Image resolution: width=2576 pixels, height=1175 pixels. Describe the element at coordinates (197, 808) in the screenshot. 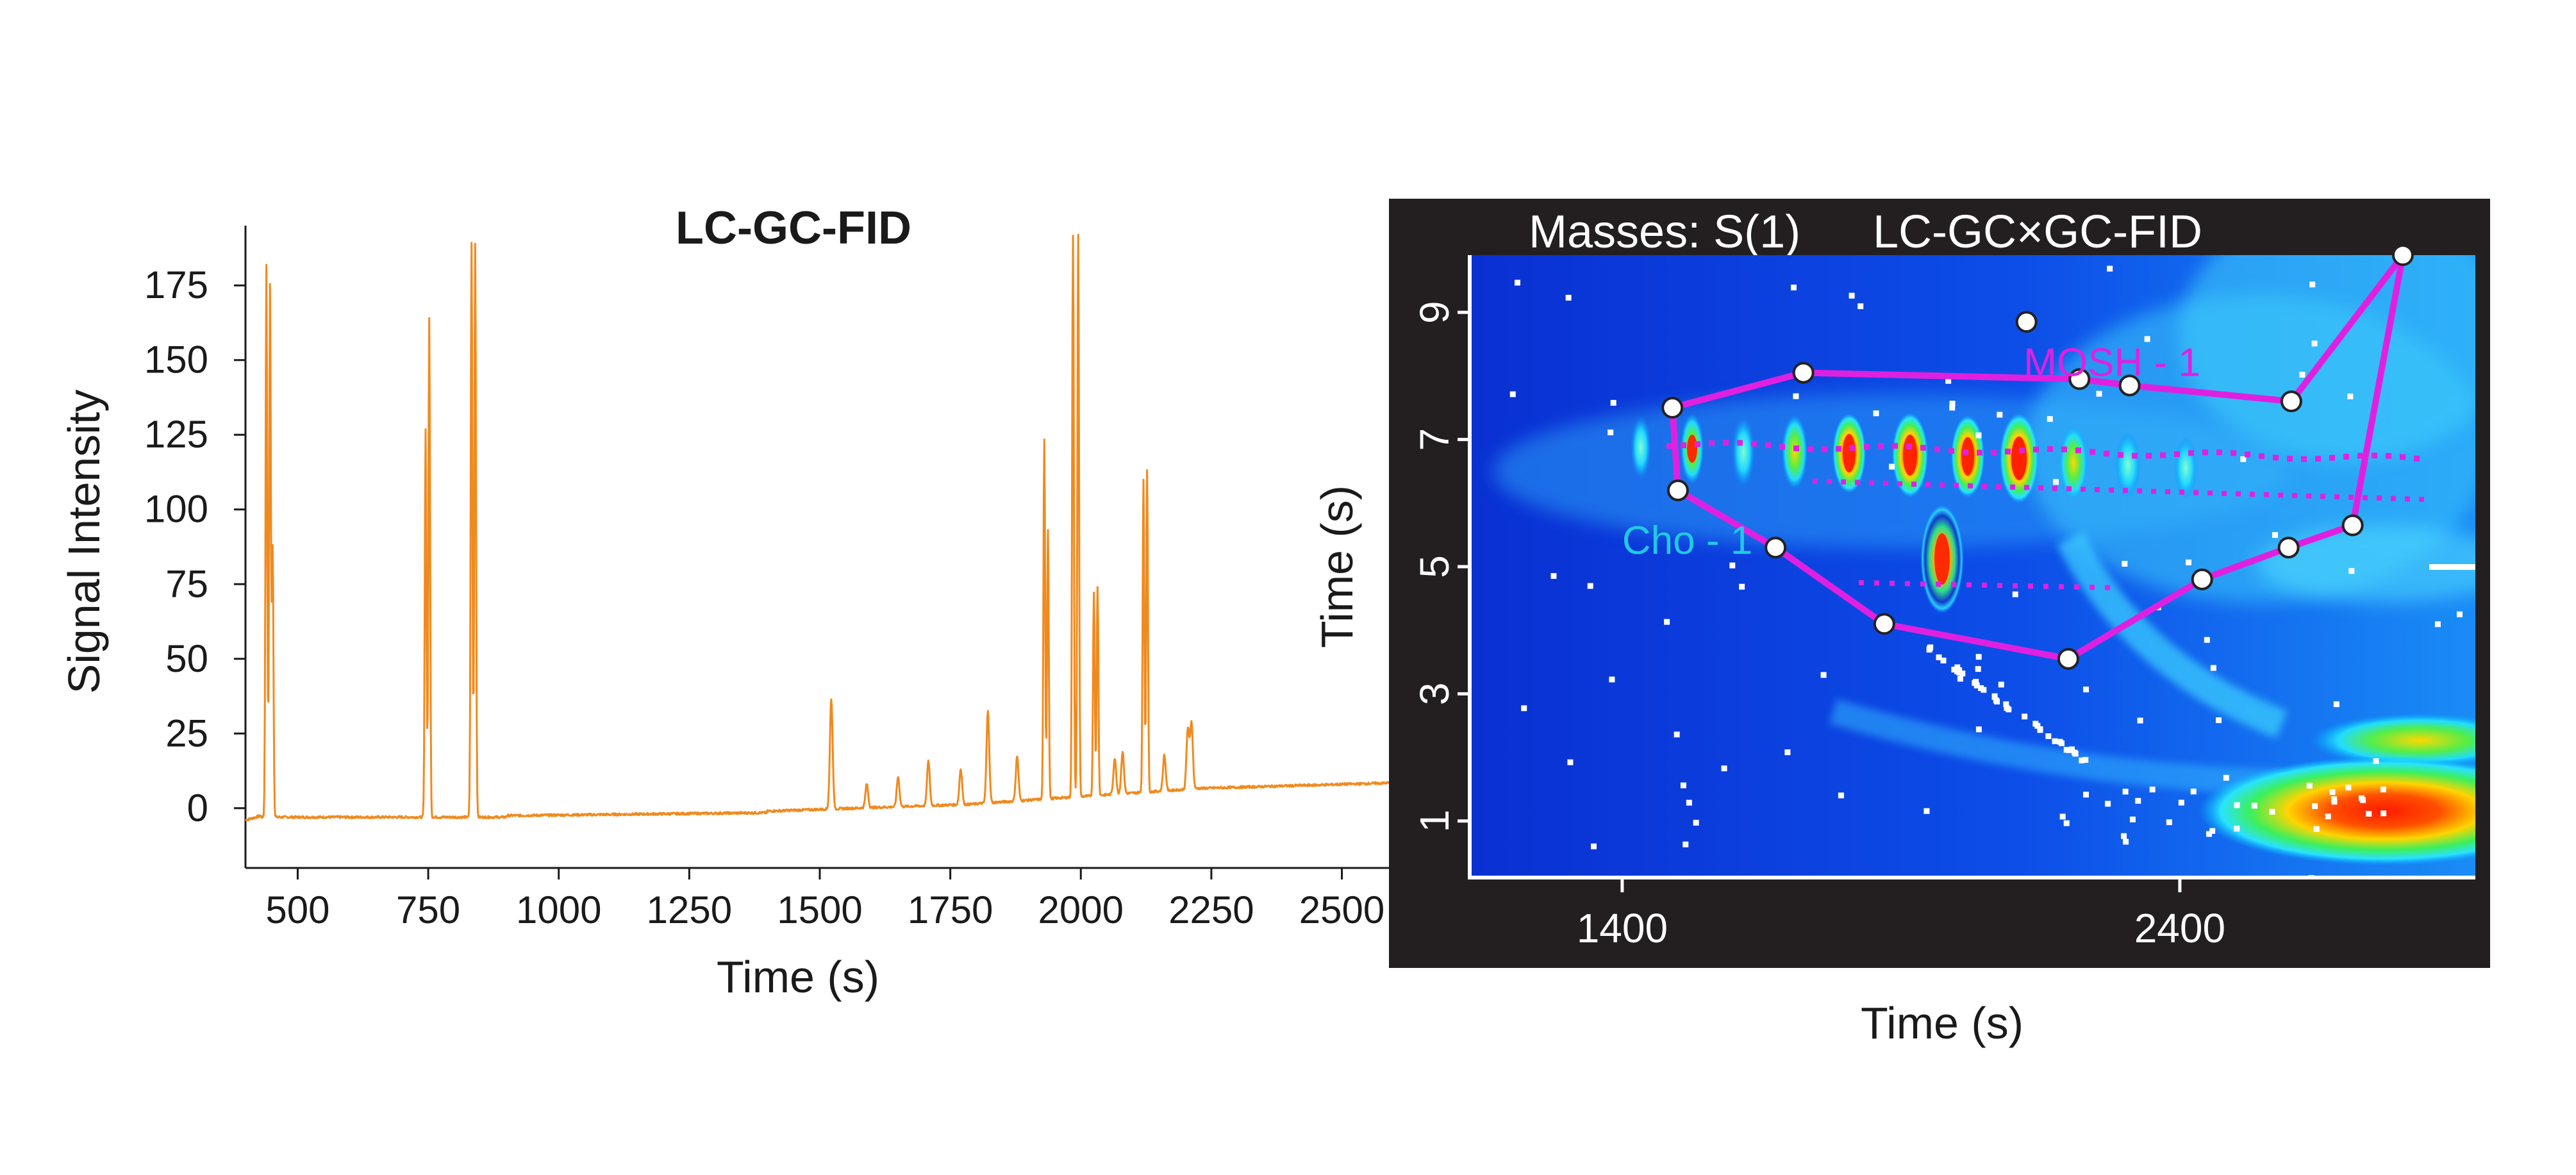

I see `y-tick-label: 0` at that location.